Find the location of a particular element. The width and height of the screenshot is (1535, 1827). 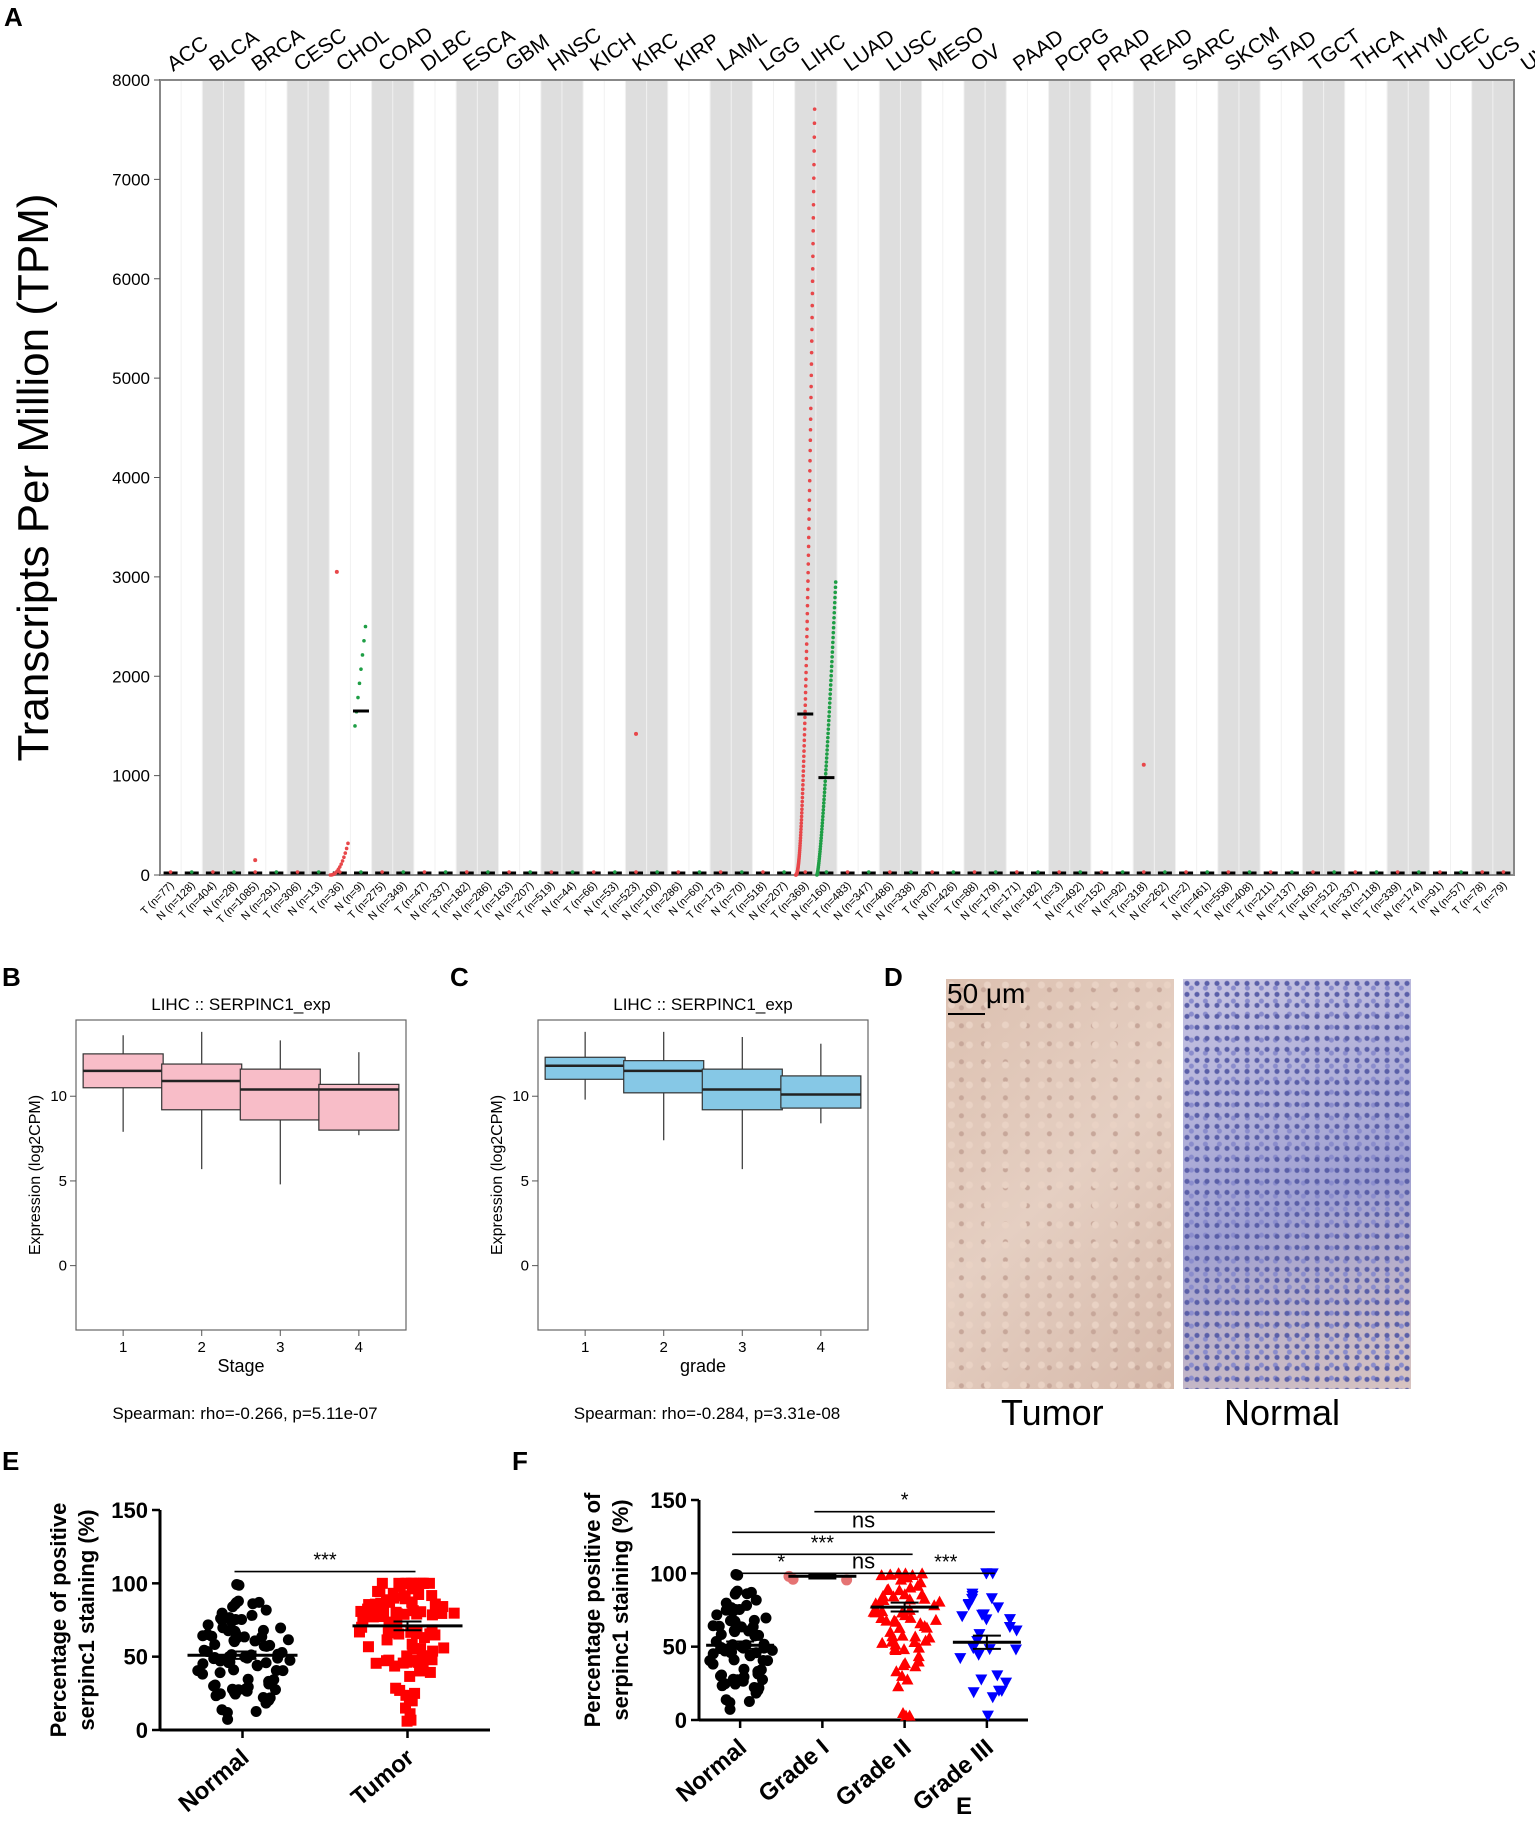

ihc-tumor-label: Tumor is located at coordinates (1052, 1412).